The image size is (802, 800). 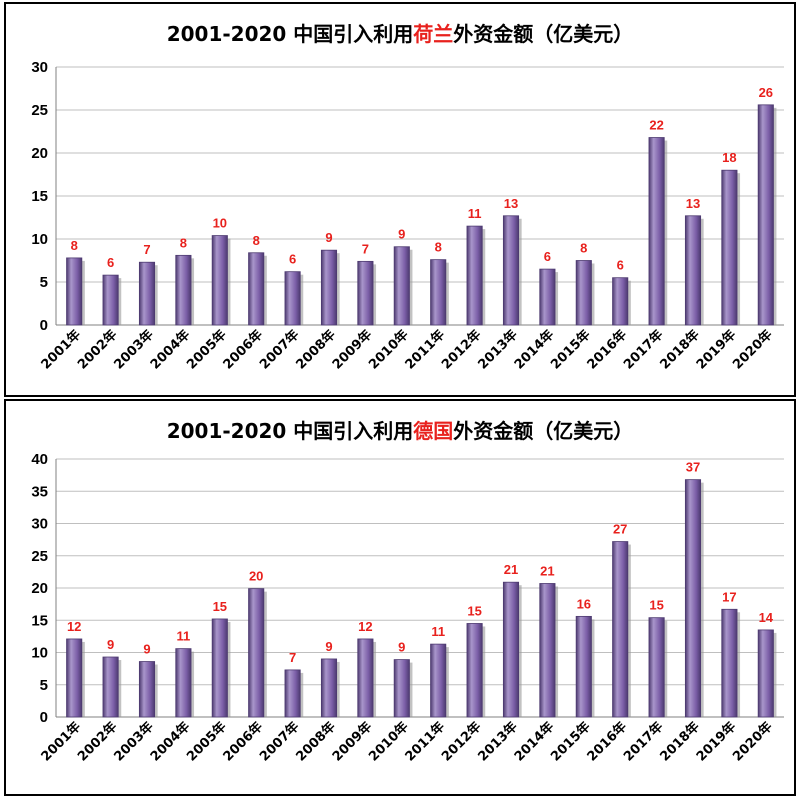 I want to click on x-tick-label: 2009年, so click(x=352, y=742).